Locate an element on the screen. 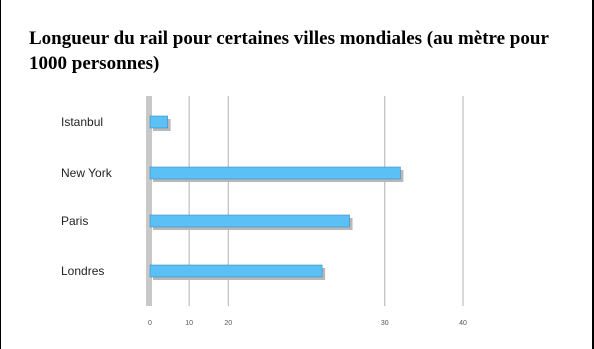  tick-label-4: 40 is located at coordinates (463, 323).